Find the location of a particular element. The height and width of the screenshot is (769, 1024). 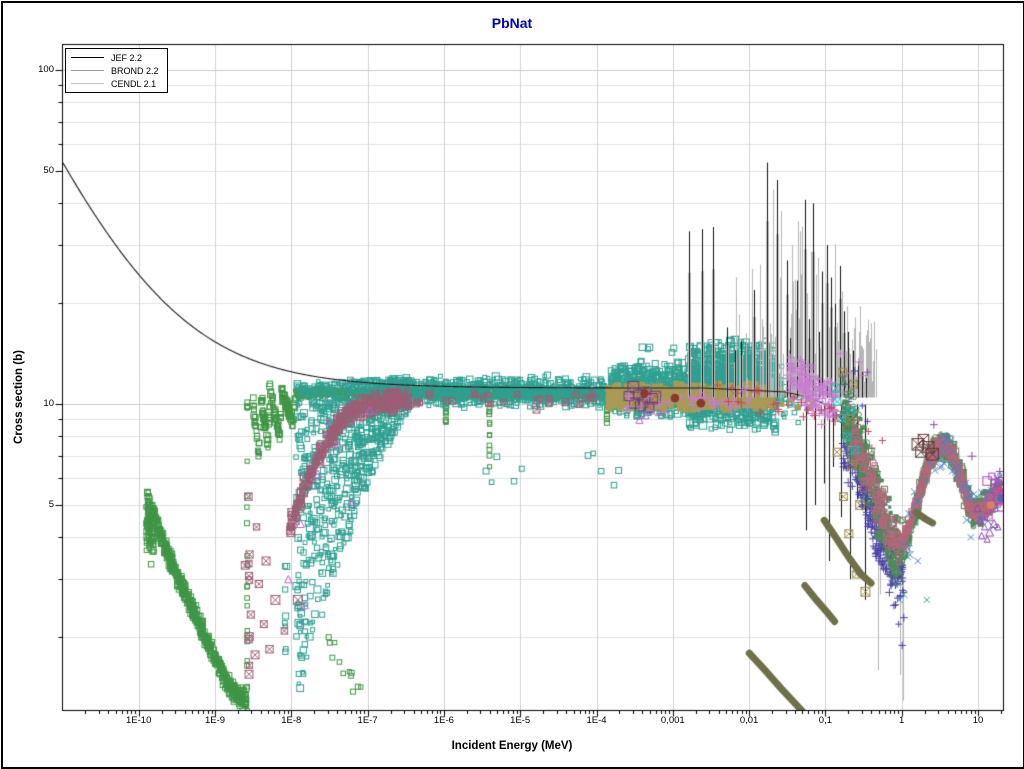

x-tick-label: 0,1 is located at coordinates (825, 720).